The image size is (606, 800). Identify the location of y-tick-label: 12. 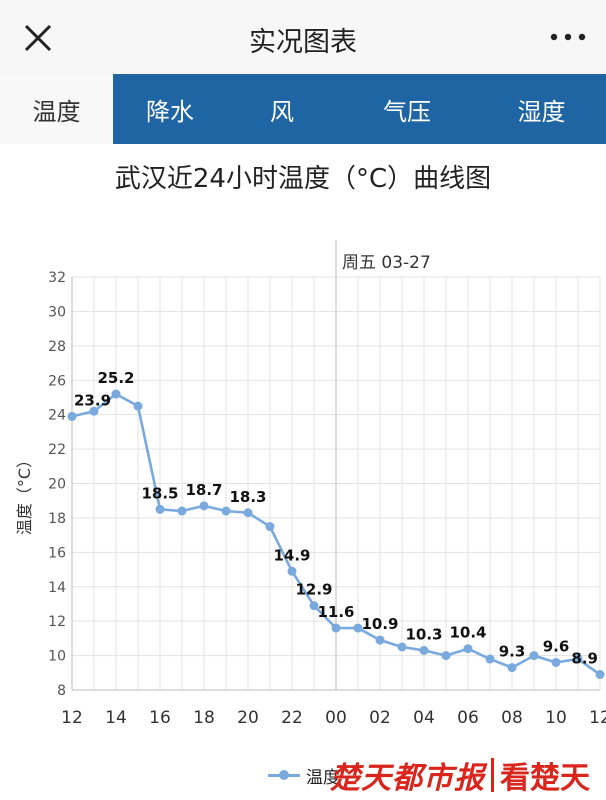
(57, 622).